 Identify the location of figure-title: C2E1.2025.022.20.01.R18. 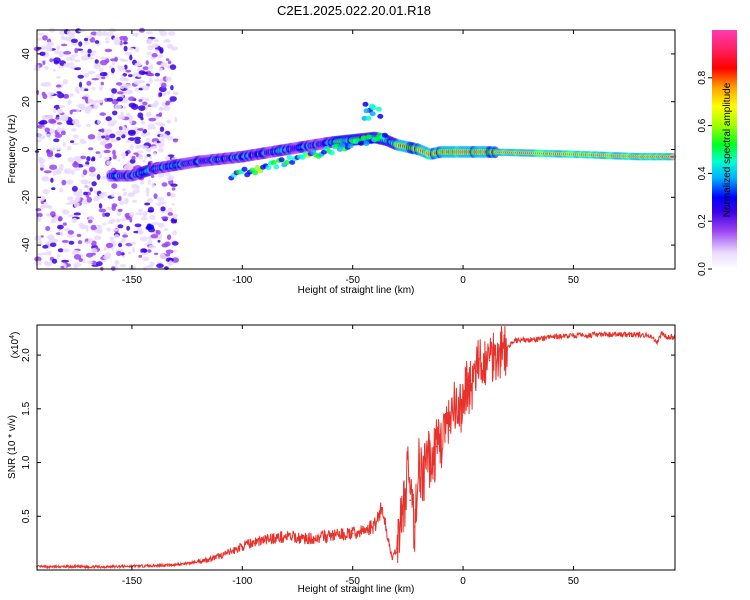
(354, 10).